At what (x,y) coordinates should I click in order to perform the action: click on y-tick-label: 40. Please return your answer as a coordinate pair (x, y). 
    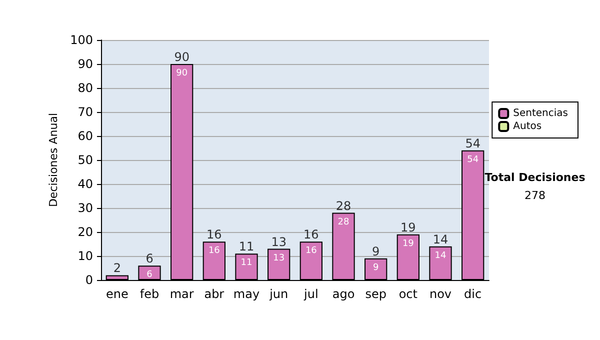
    Looking at the image, I should click on (85, 184).